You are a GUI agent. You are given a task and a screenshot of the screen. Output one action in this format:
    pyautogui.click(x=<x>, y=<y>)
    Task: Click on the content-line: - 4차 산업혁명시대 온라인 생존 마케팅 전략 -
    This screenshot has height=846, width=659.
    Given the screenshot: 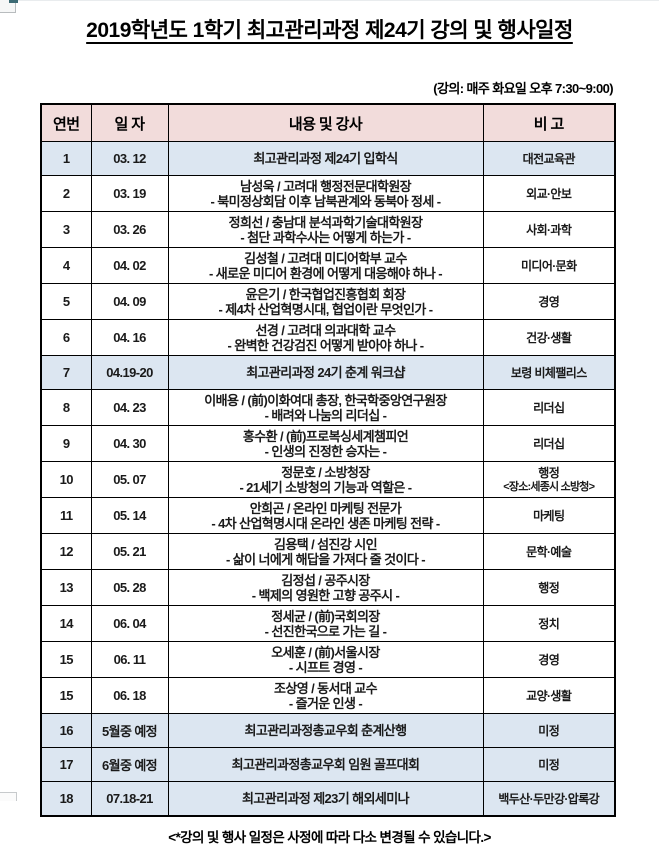 What is the action you would take?
    pyautogui.click(x=325, y=523)
    